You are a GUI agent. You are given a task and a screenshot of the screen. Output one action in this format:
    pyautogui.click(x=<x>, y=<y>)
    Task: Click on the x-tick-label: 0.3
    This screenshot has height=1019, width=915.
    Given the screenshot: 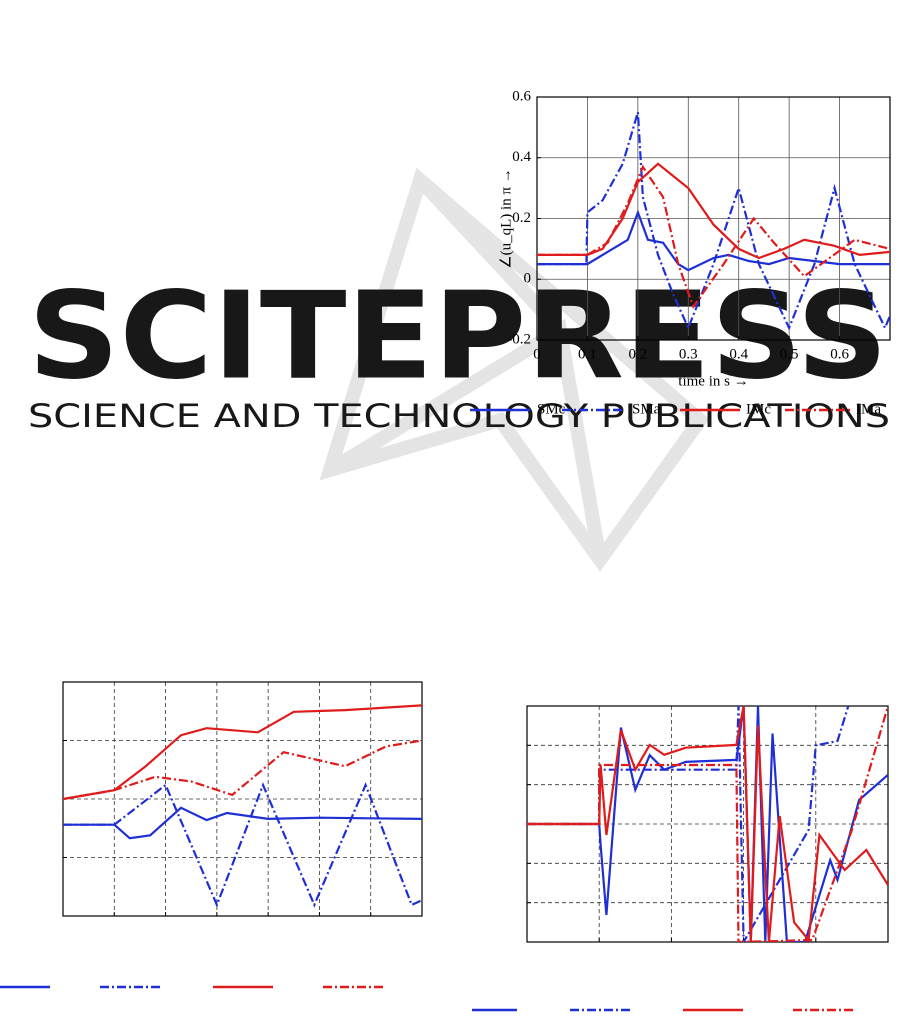 What is the action you would take?
    pyautogui.click(x=688, y=354)
    